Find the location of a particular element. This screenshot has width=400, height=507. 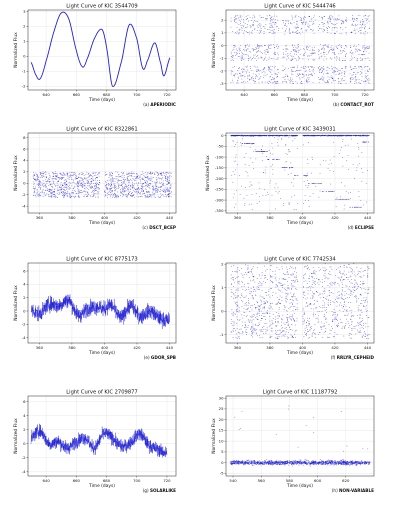

y-tick-label: -4 is located at coordinates (24, 471).